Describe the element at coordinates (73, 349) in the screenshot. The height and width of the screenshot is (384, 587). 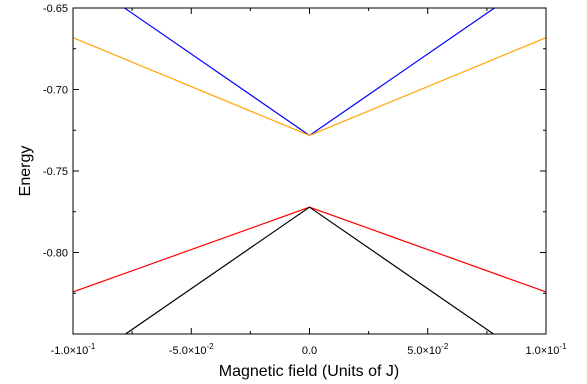
I see `x-tick-label: -1.0×10⁻¹` at that location.